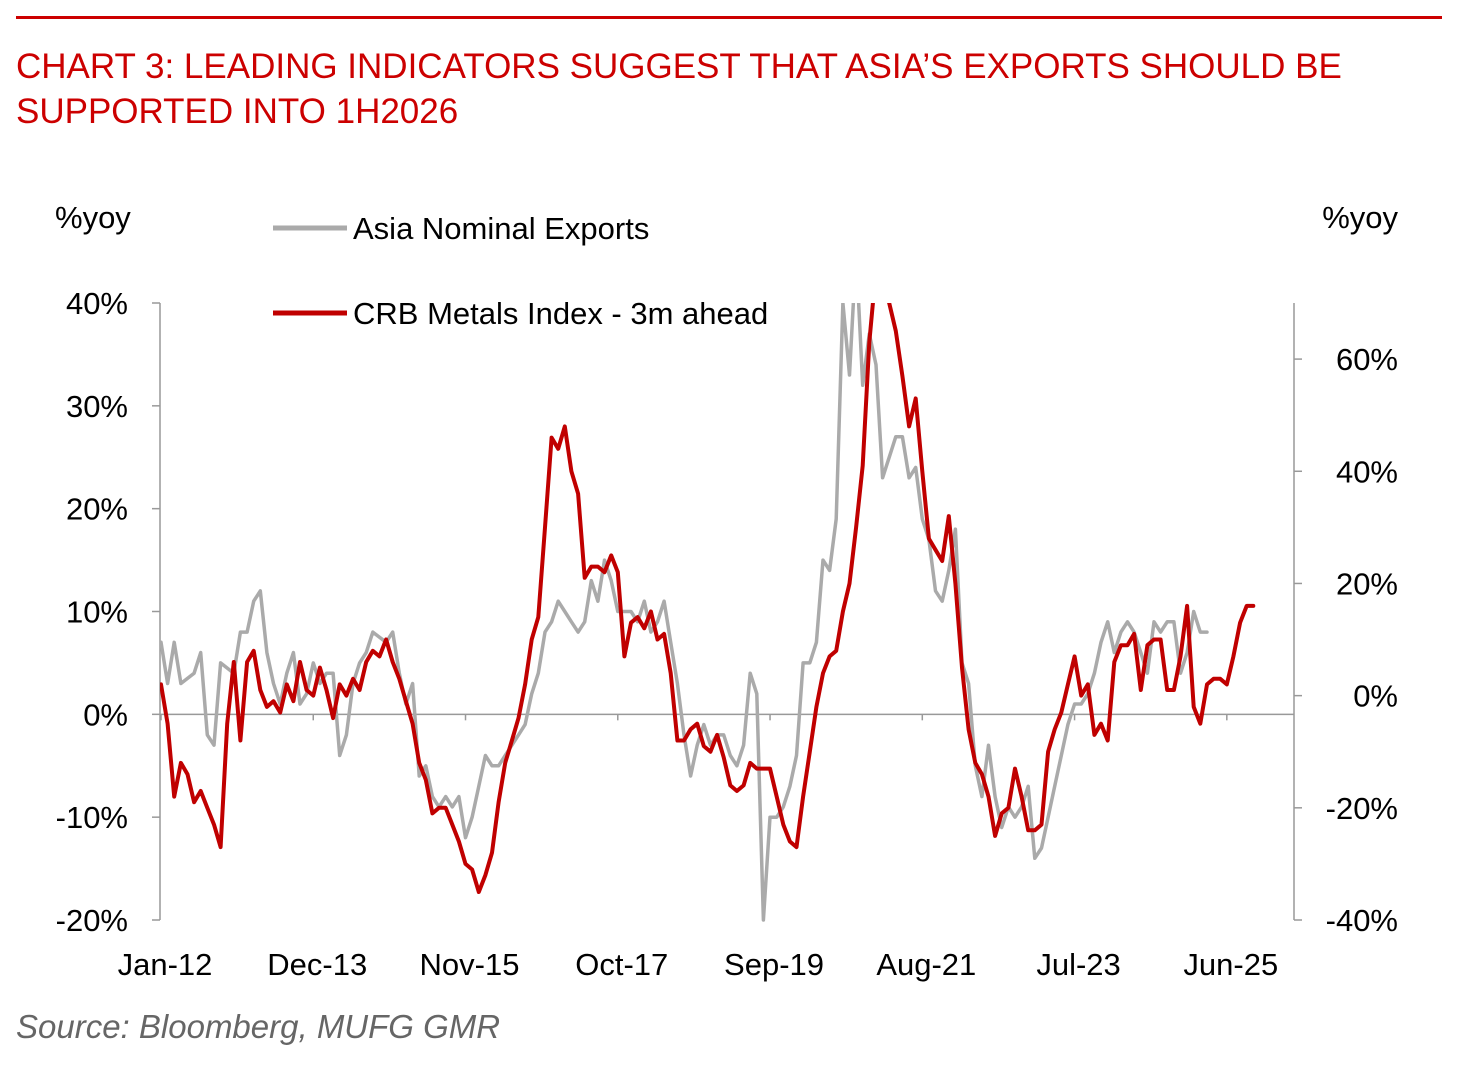 This screenshot has height=1072, width=1457. Describe the element at coordinates (92, 920) in the screenshot. I see `left-axis-tick-label: -20%` at that location.